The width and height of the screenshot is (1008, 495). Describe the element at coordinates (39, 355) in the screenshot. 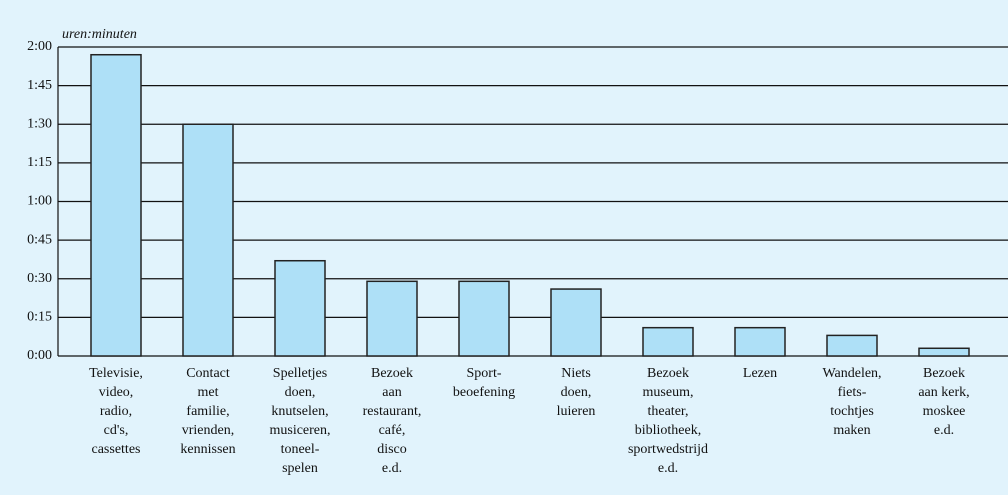

I see `y-tick-label: 0:00` at that location.